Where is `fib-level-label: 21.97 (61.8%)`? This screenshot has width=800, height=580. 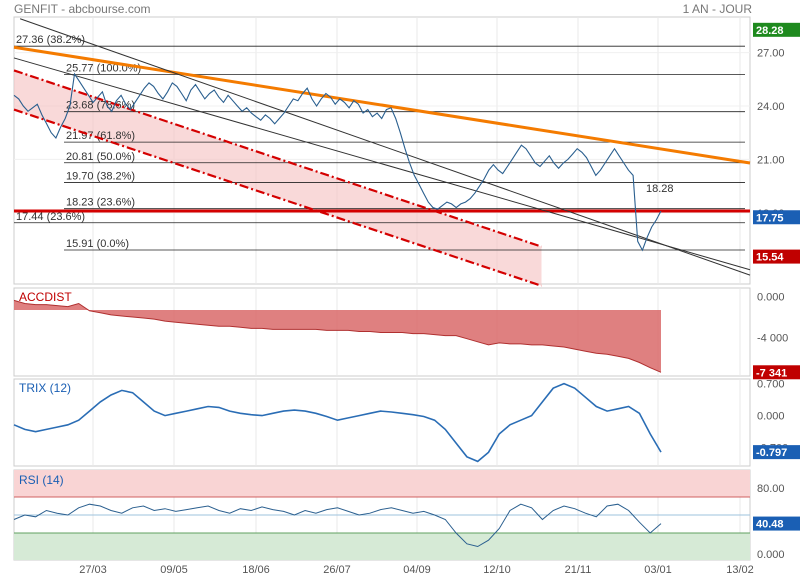
fib-level-label: 21.97 (61.8%) is located at coordinates (100, 136).